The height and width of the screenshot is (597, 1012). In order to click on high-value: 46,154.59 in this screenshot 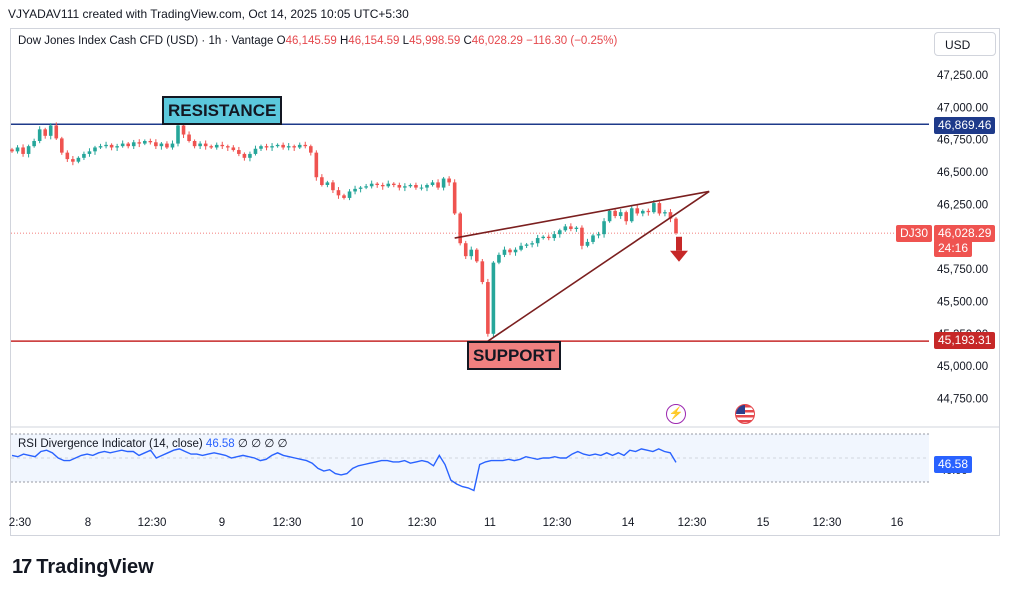, I will do `click(374, 41)`.